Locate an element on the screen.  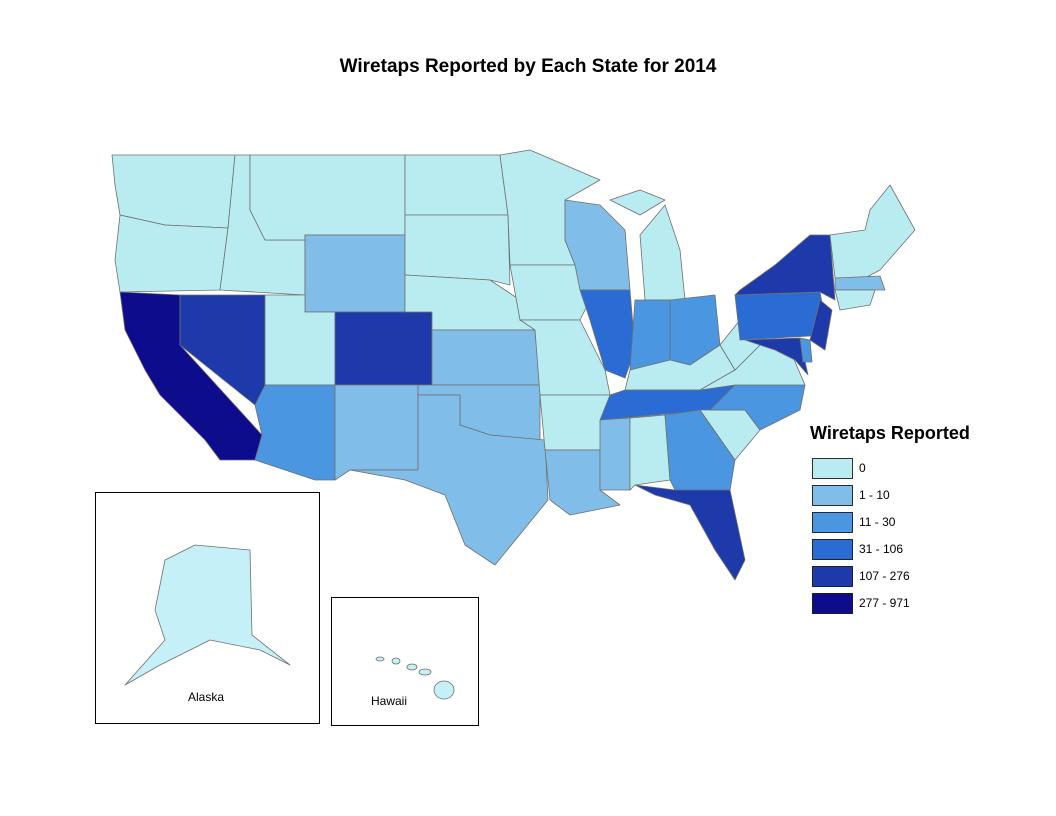
legend-label: 277 - 971 is located at coordinates (884, 603).